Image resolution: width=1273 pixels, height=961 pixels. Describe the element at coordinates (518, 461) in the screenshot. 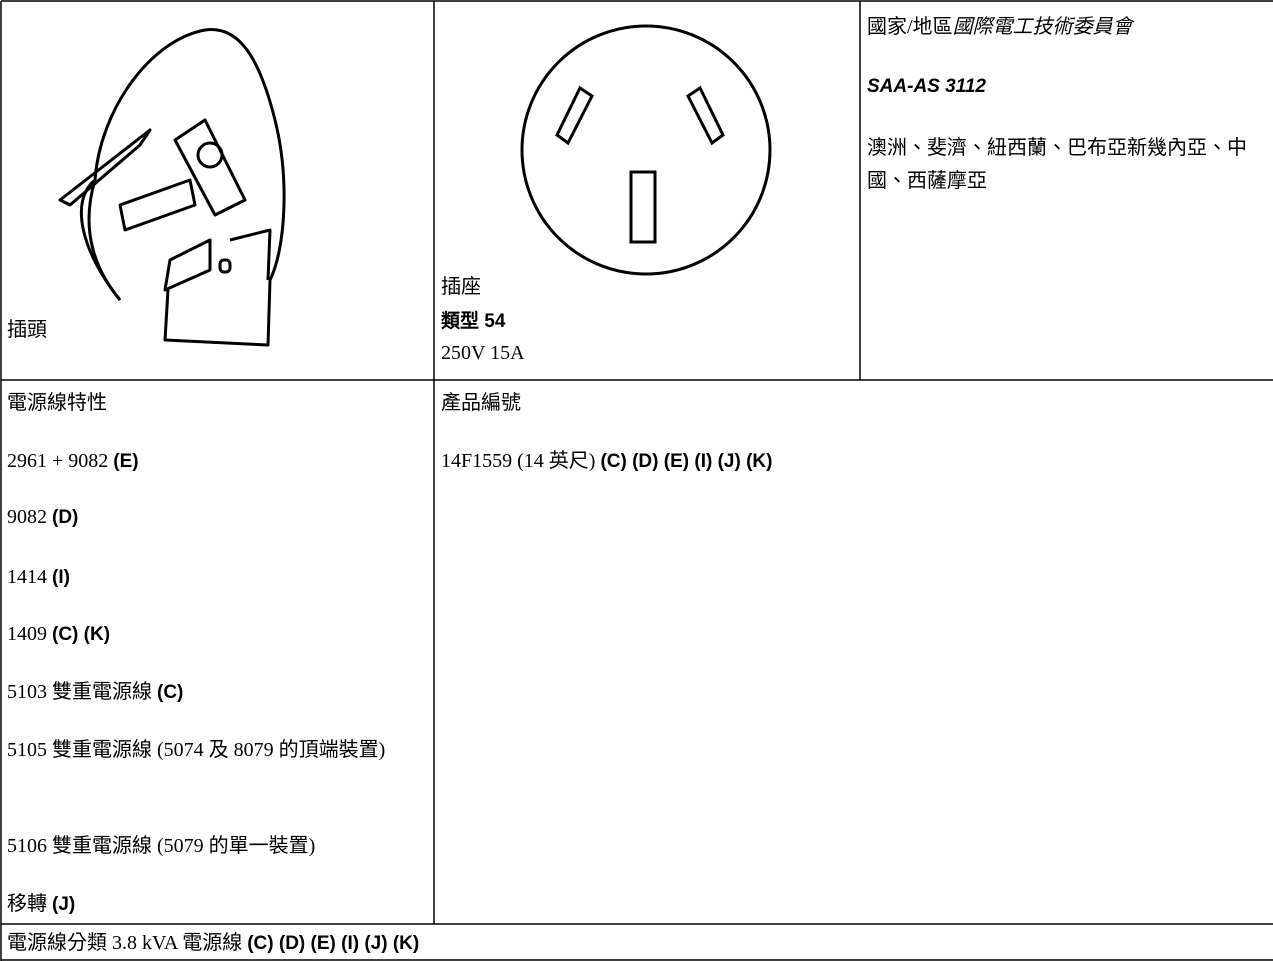

I see `item-text: 14F1559 (14 英尺)` at that location.